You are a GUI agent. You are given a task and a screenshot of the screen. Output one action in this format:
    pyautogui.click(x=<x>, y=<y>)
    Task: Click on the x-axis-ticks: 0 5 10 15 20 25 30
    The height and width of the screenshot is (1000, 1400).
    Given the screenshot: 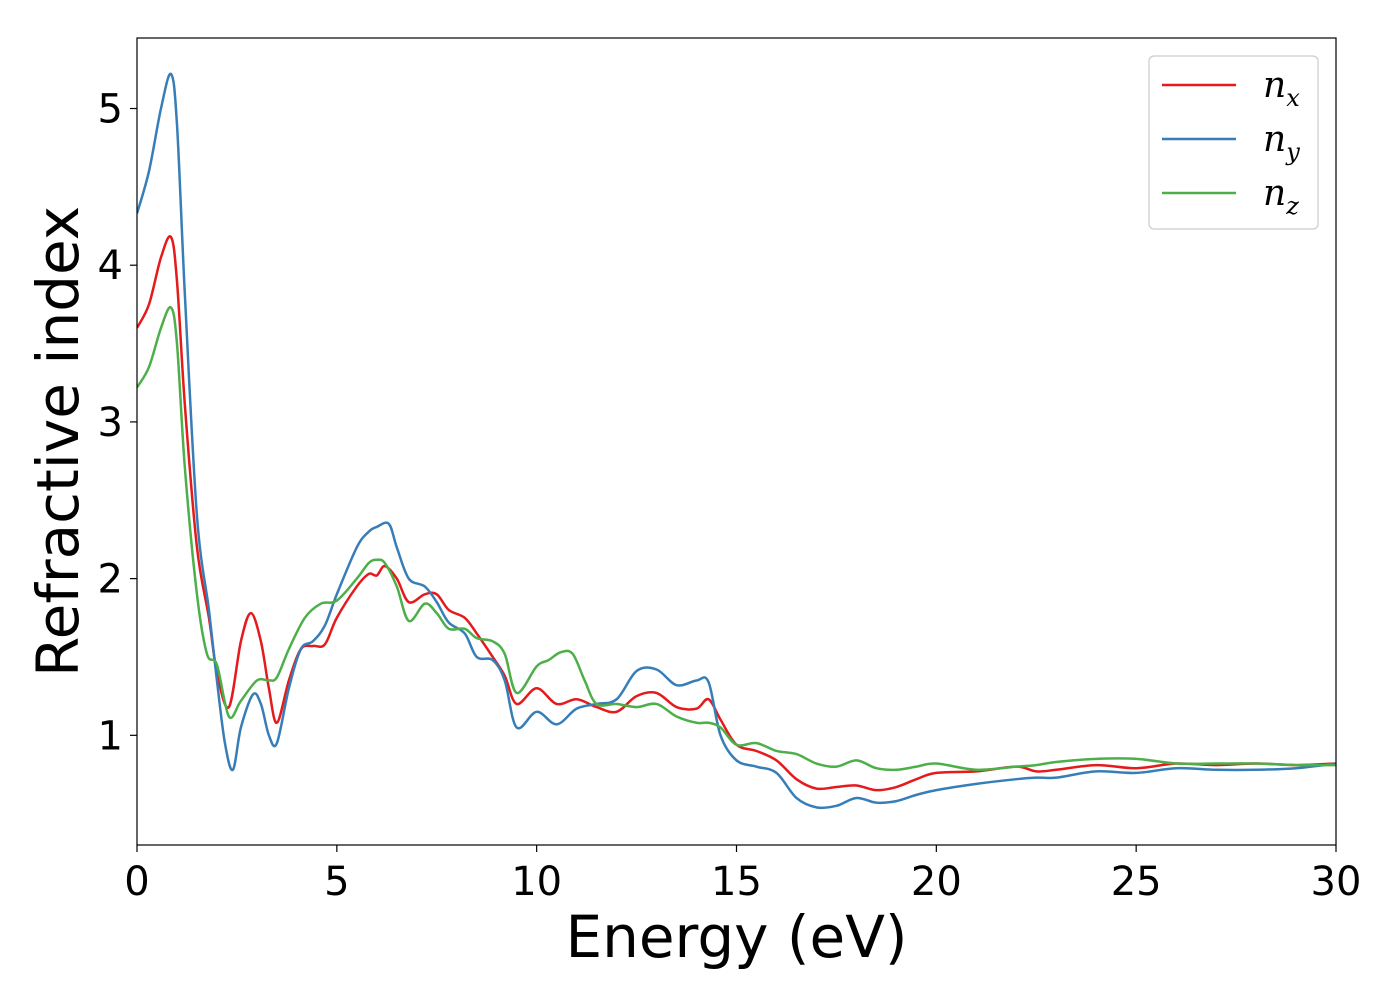 What is the action you would take?
    pyautogui.click(x=742, y=875)
    